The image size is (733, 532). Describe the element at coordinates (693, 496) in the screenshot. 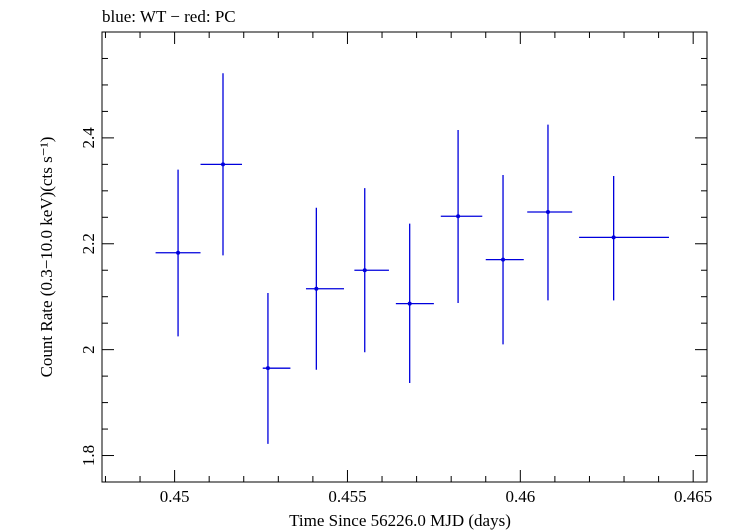

I see `x-tick-label: 0.465` at that location.